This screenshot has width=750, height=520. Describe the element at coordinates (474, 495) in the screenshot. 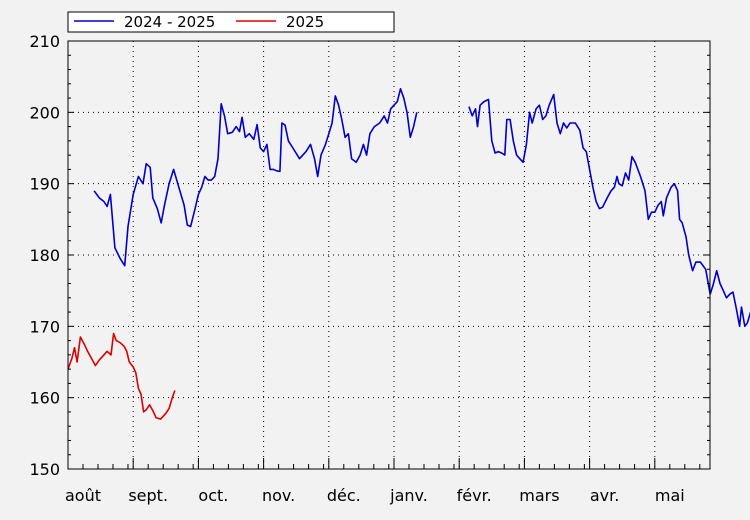

I see `x-tick-label: févr.` at that location.